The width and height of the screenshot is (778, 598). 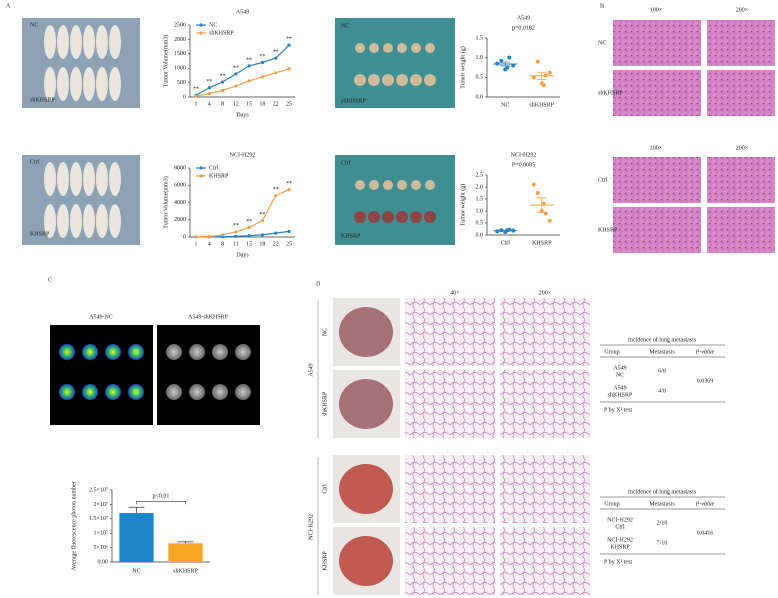 I want to click on label: KHSRP, so click(x=608, y=230).